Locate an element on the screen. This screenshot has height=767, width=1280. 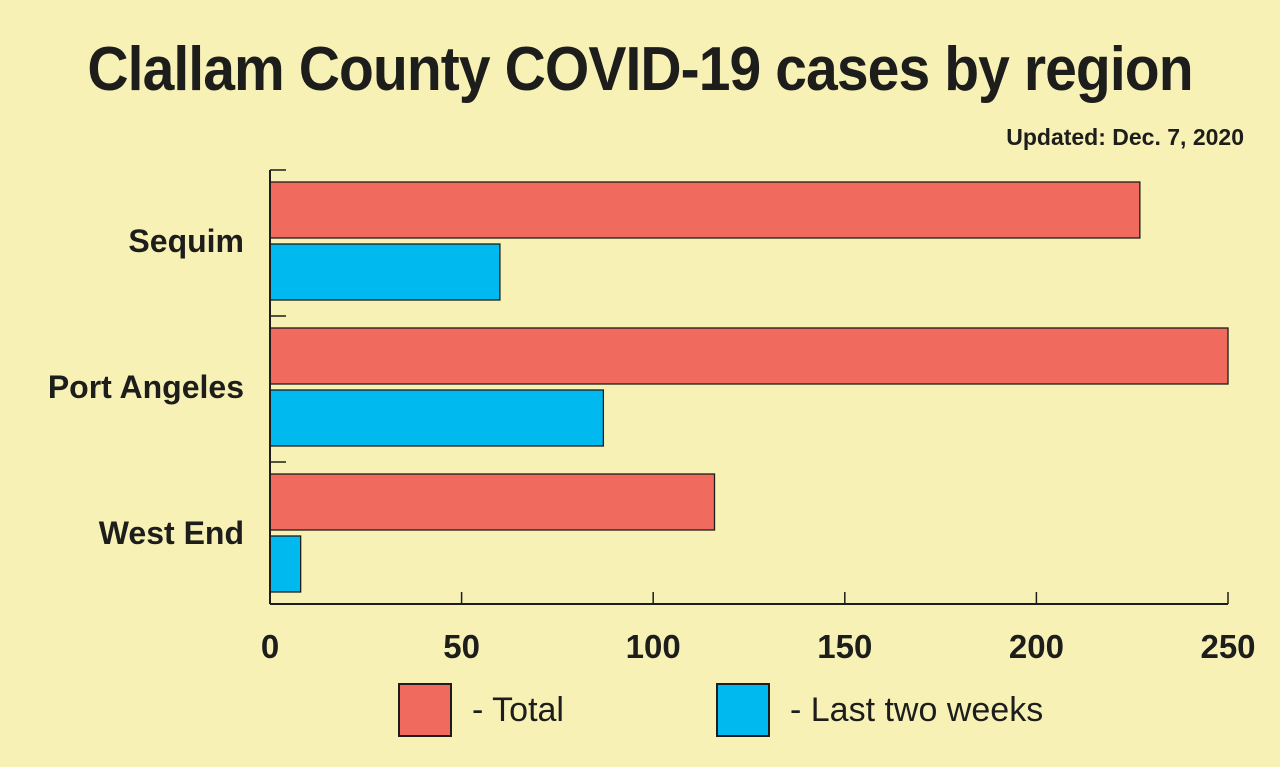
bar-total-west-end is located at coordinates (492, 502).